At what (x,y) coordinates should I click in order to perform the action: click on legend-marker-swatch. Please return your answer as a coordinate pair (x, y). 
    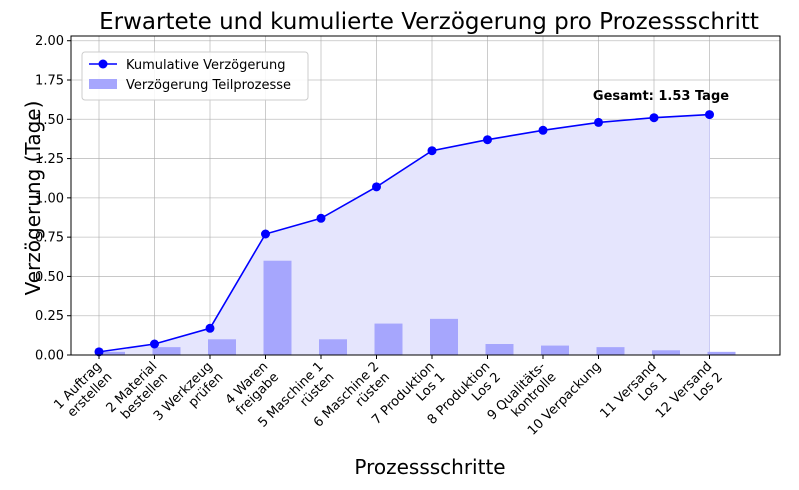
    Looking at the image, I should click on (103, 64).